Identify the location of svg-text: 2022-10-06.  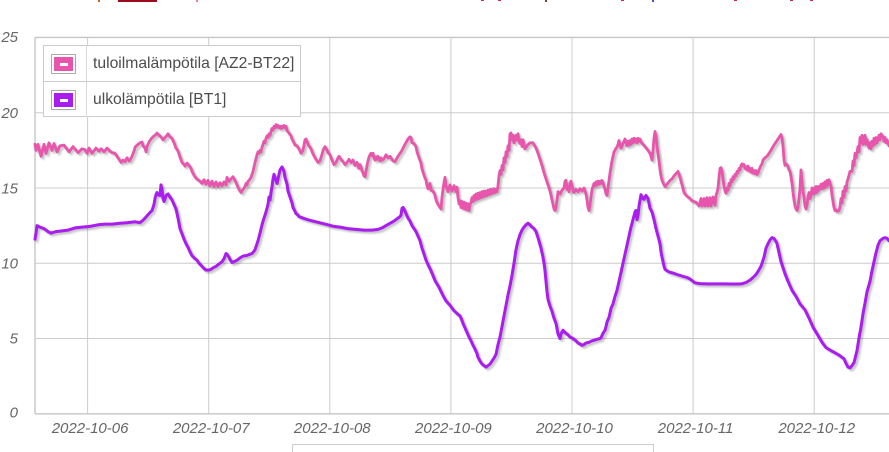
(90, 428).